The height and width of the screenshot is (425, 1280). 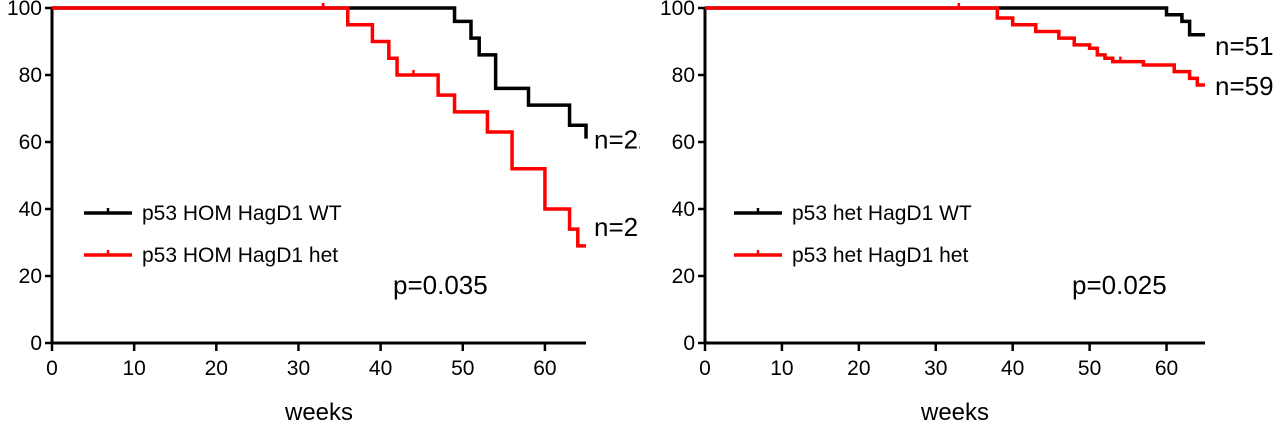 I want to click on chart-left-legend-label-1: p53 HOM HagD1 het, so click(x=240, y=255).